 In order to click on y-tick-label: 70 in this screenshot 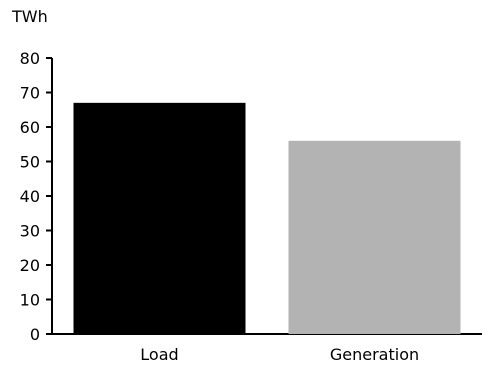, I will do `click(30, 93)`.